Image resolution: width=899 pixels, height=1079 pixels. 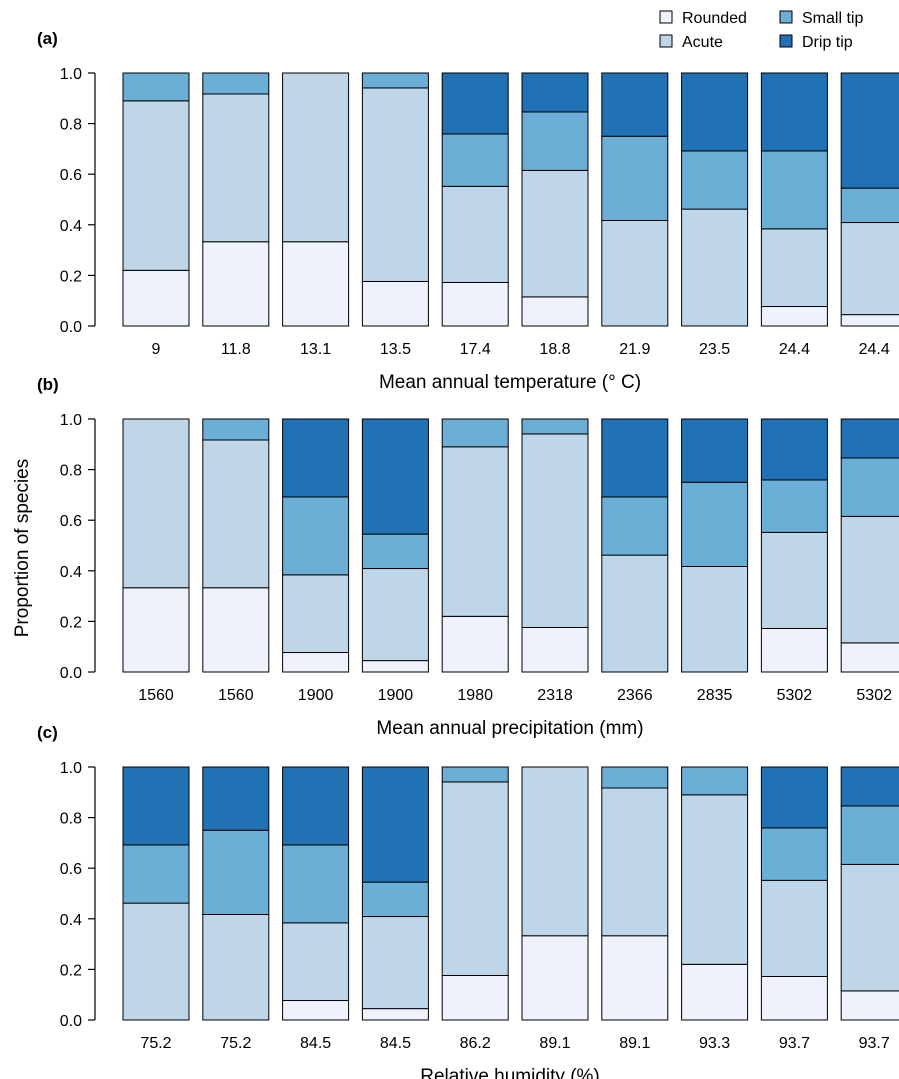 What do you see at coordinates (832, 18) in the screenshot?
I see `legend-label-small-tip: Small tip` at bounding box center [832, 18].